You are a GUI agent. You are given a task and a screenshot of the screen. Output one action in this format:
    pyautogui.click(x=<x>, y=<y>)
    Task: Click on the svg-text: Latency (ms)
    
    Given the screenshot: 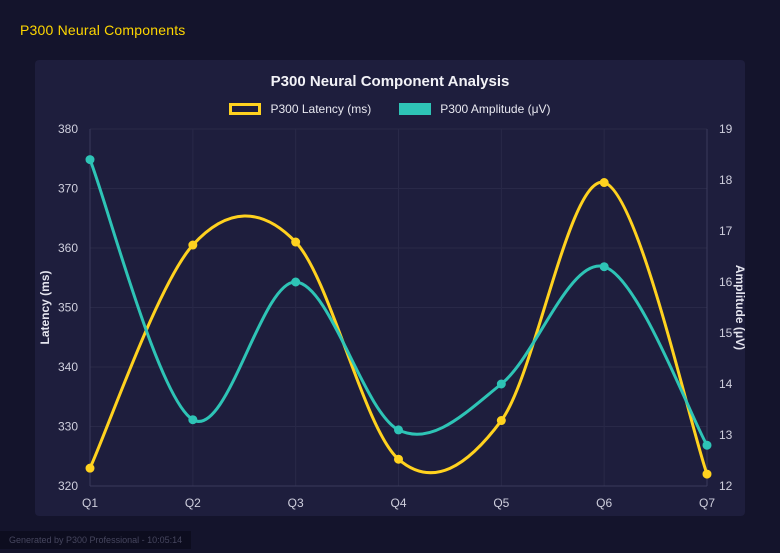 What is the action you would take?
    pyautogui.click(x=45, y=307)
    